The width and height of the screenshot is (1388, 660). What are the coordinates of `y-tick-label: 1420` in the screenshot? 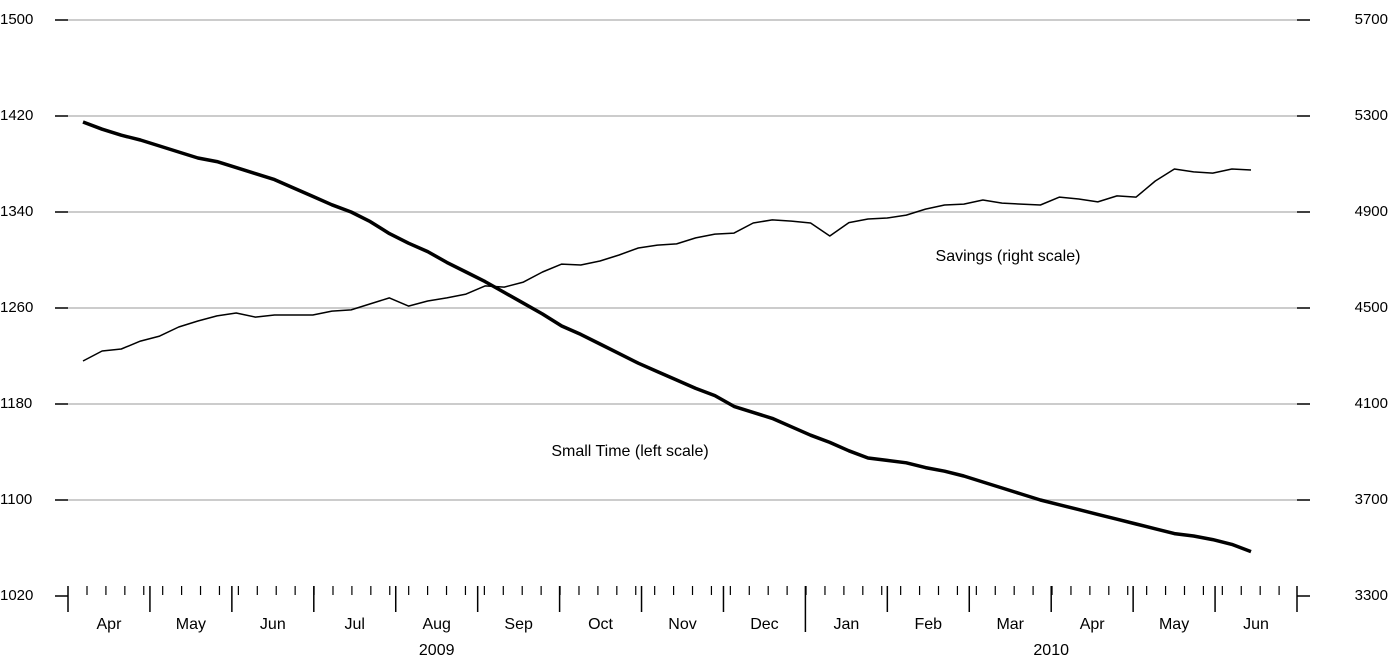 It's located at (16, 115).